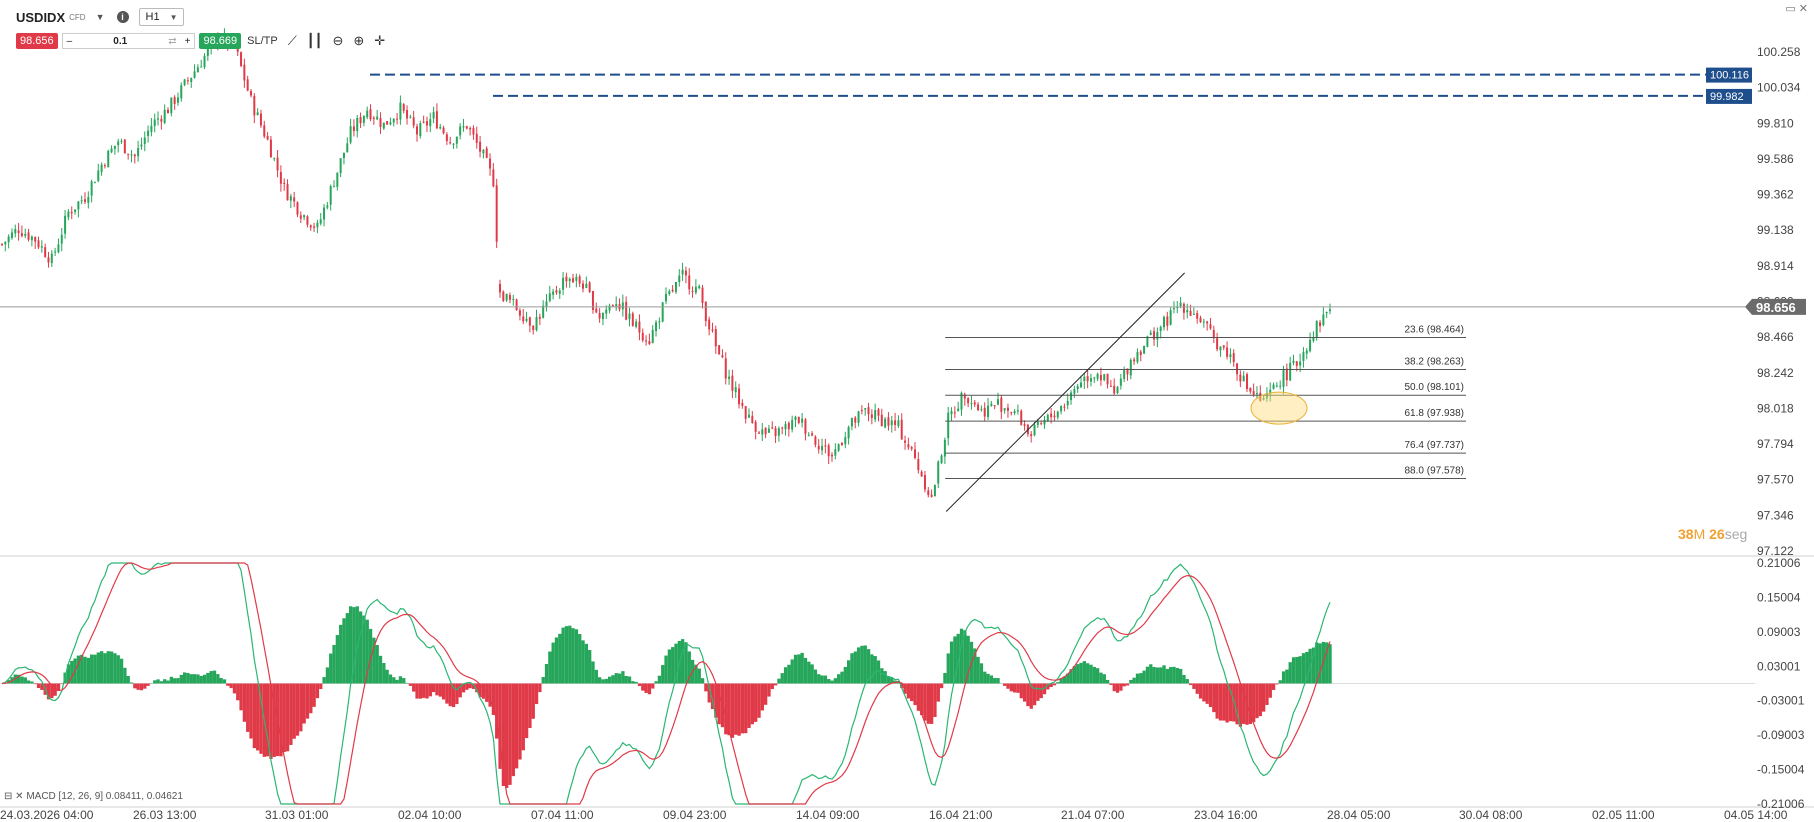 The width and height of the screenshot is (1814, 822). What do you see at coordinates (161, 17) in the screenshot?
I see `timeframe-select: H1 ▼` at bounding box center [161, 17].